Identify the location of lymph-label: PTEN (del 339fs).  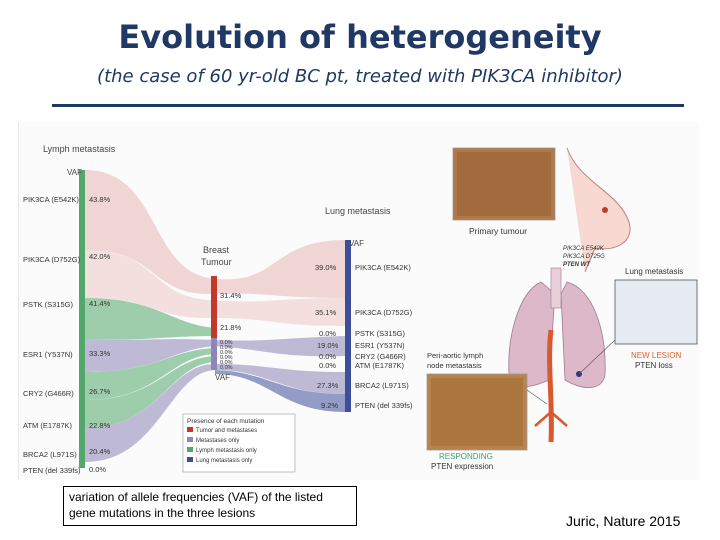
(52, 470).